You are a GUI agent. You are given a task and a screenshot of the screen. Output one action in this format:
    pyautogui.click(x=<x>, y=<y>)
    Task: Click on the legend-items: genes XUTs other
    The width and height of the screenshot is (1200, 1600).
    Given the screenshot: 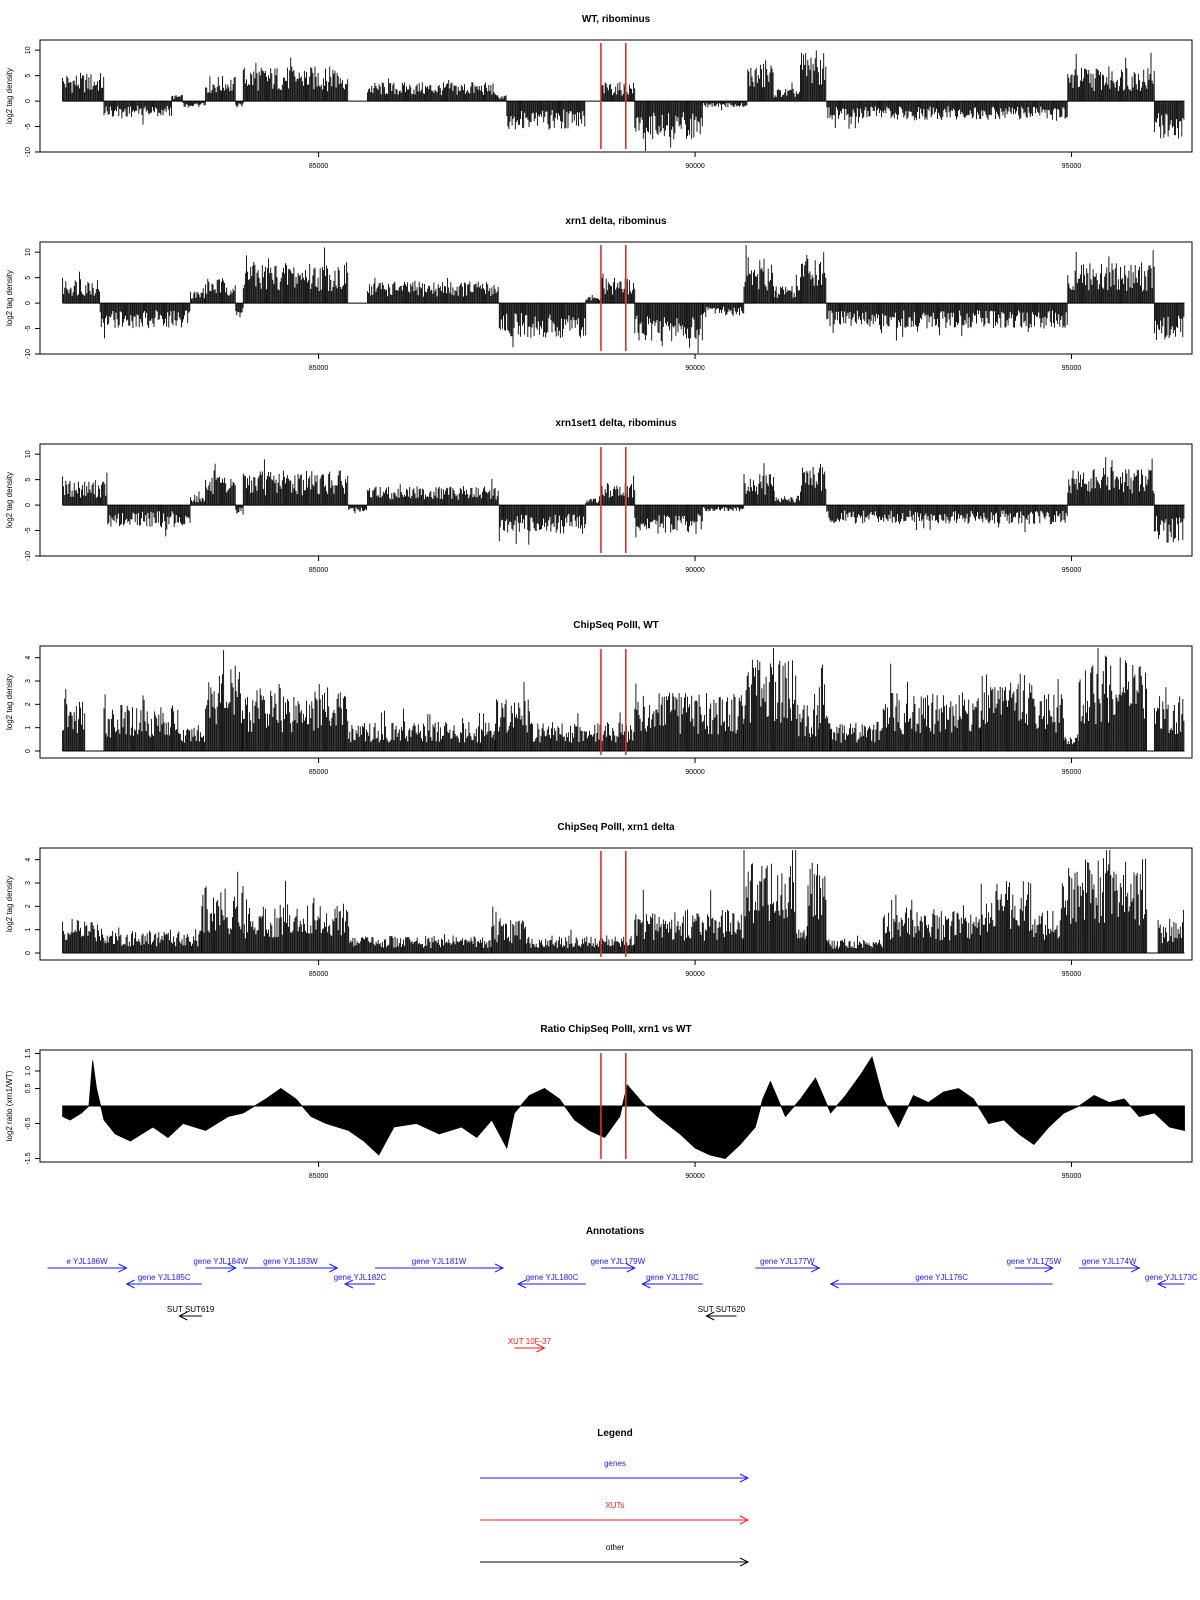 What is the action you would take?
    pyautogui.click(x=615, y=1513)
    